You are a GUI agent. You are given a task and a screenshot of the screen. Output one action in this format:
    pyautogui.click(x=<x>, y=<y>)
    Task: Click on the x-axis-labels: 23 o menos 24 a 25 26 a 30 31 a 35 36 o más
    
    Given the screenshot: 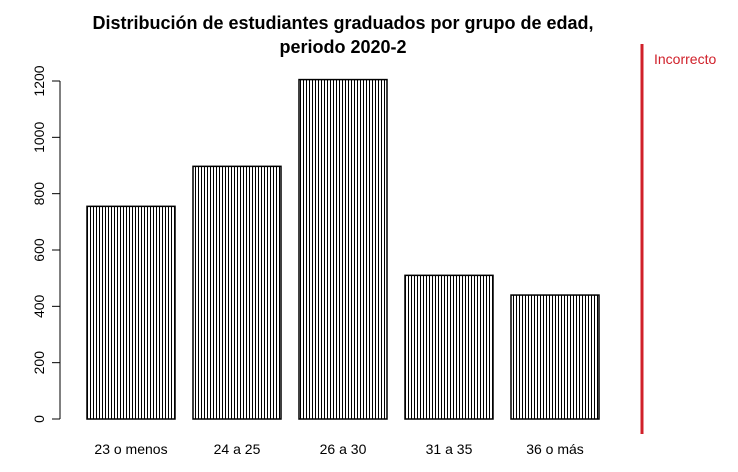 What is the action you would take?
    pyautogui.click(x=338, y=449)
    